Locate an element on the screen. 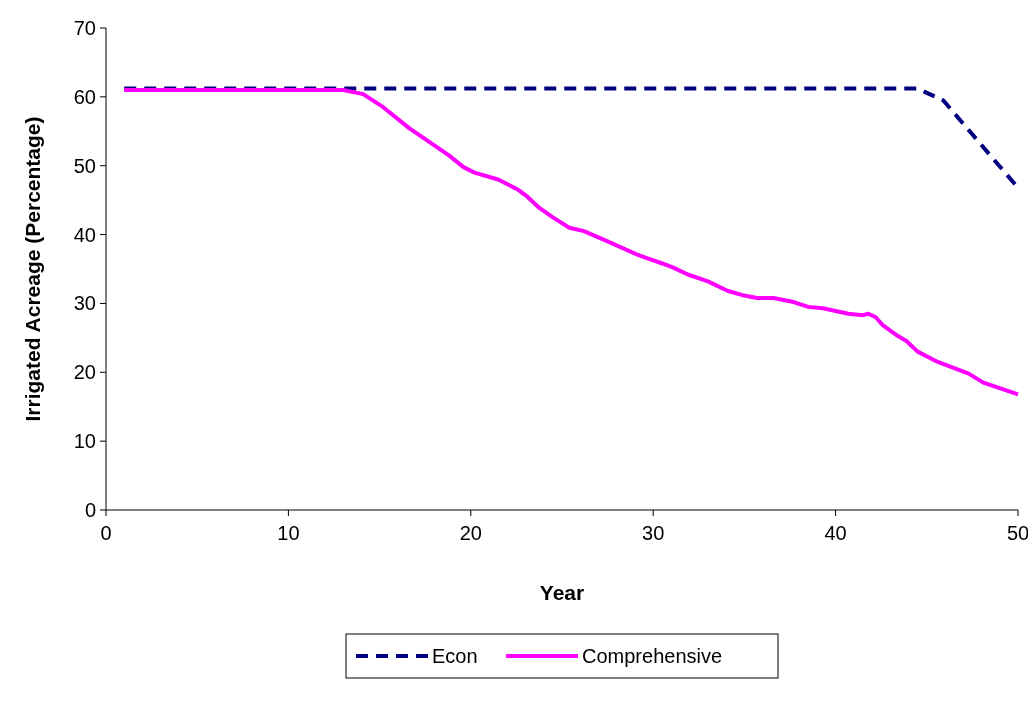 This screenshot has width=1028, height=709. x-tick-label: 40 is located at coordinates (835, 533).